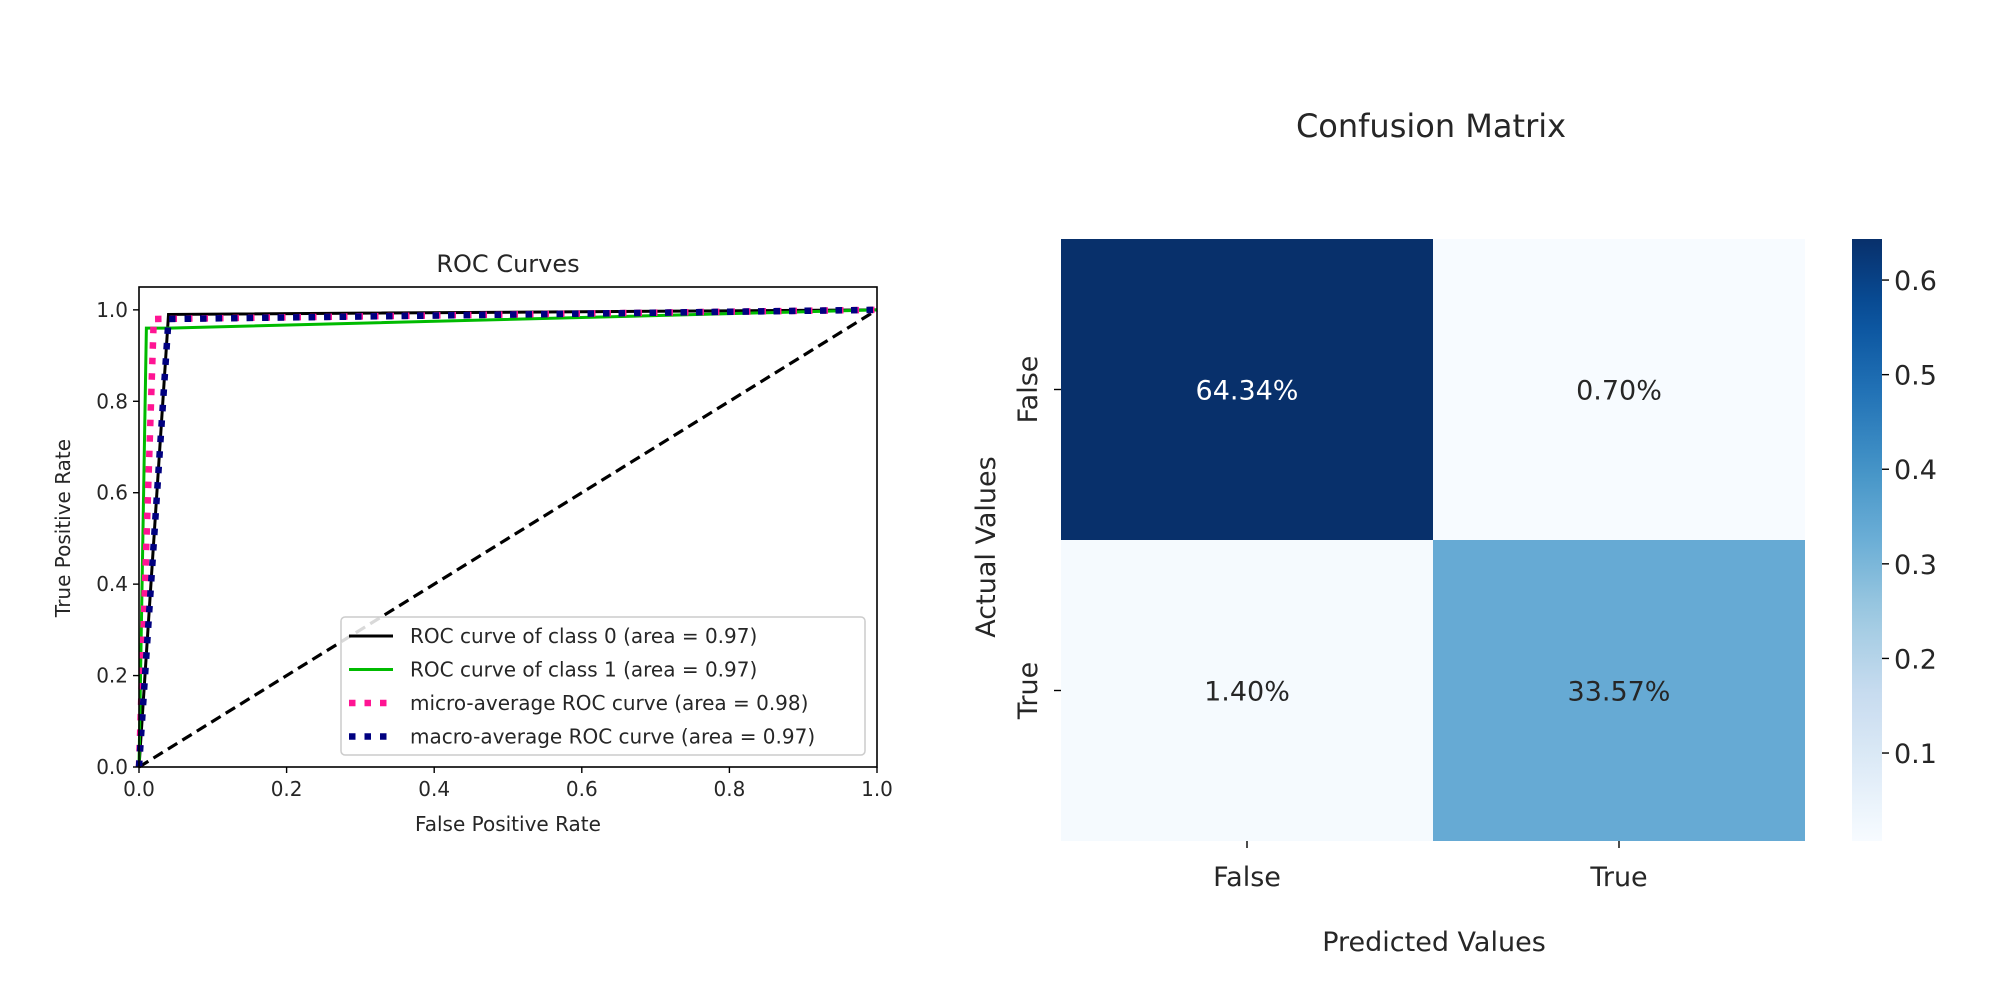 The height and width of the screenshot is (1000, 2000). Describe the element at coordinates (508, 824) in the screenshot. I see `roc-x-axis-label: False Positive Rate` at that location.